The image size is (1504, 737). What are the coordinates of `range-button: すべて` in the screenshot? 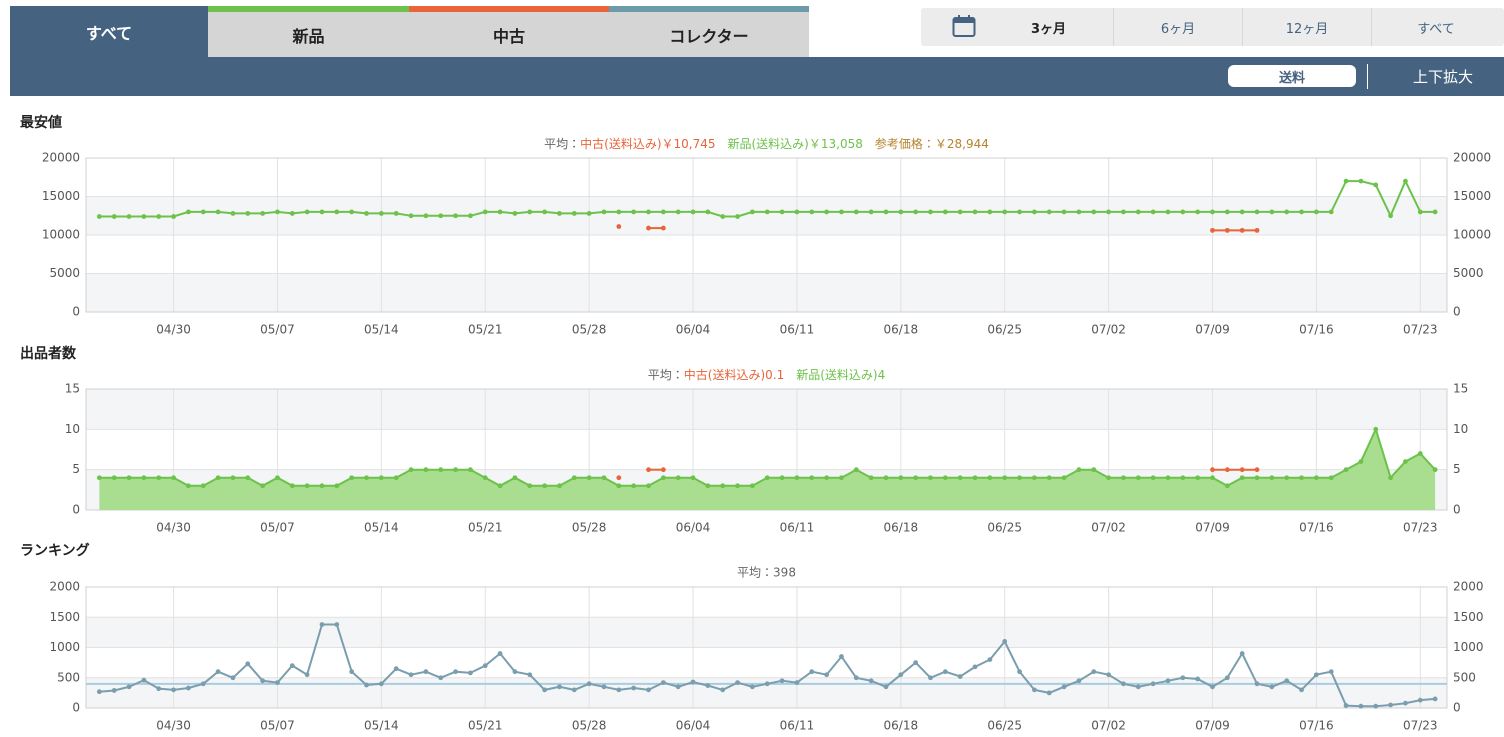 It's located at (1435, 27).